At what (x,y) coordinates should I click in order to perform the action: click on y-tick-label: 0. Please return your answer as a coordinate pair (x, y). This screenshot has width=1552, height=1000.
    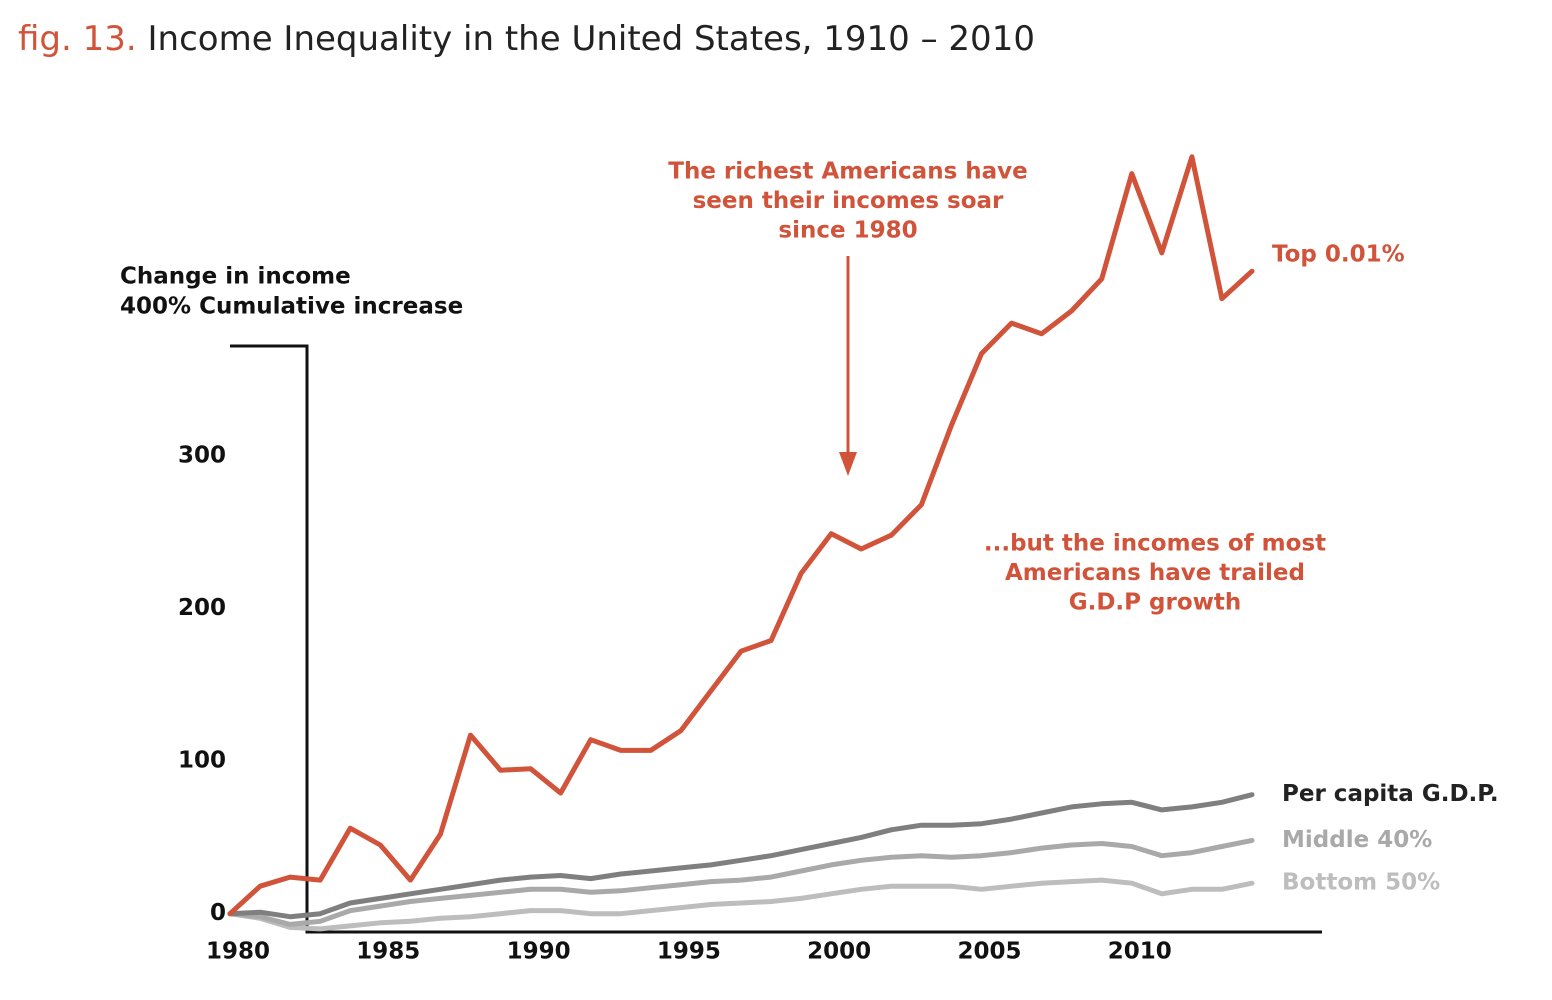
    Looking at the image, I should click on (218, 913).